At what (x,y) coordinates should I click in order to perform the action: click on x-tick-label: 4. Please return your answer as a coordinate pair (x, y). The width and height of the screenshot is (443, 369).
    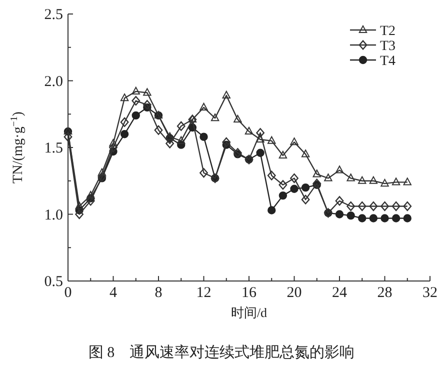
    Looking at the image, I should click on (114, 293).